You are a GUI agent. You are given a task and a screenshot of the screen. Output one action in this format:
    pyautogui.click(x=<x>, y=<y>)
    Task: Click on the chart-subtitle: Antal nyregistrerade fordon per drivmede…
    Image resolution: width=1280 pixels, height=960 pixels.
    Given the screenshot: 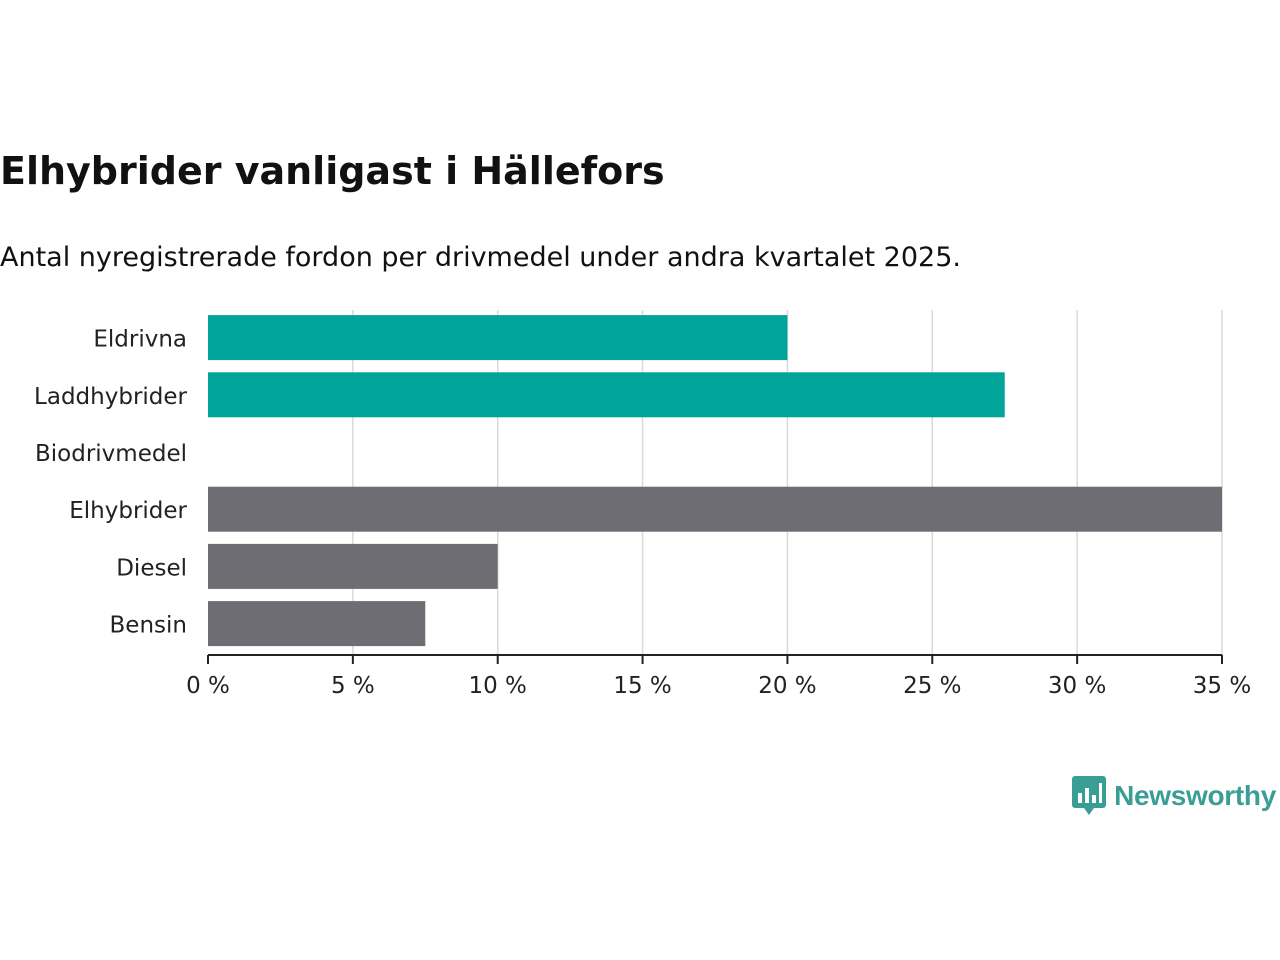 What is the action you would take?
    pyautogui.click(x=480, y=257)
    